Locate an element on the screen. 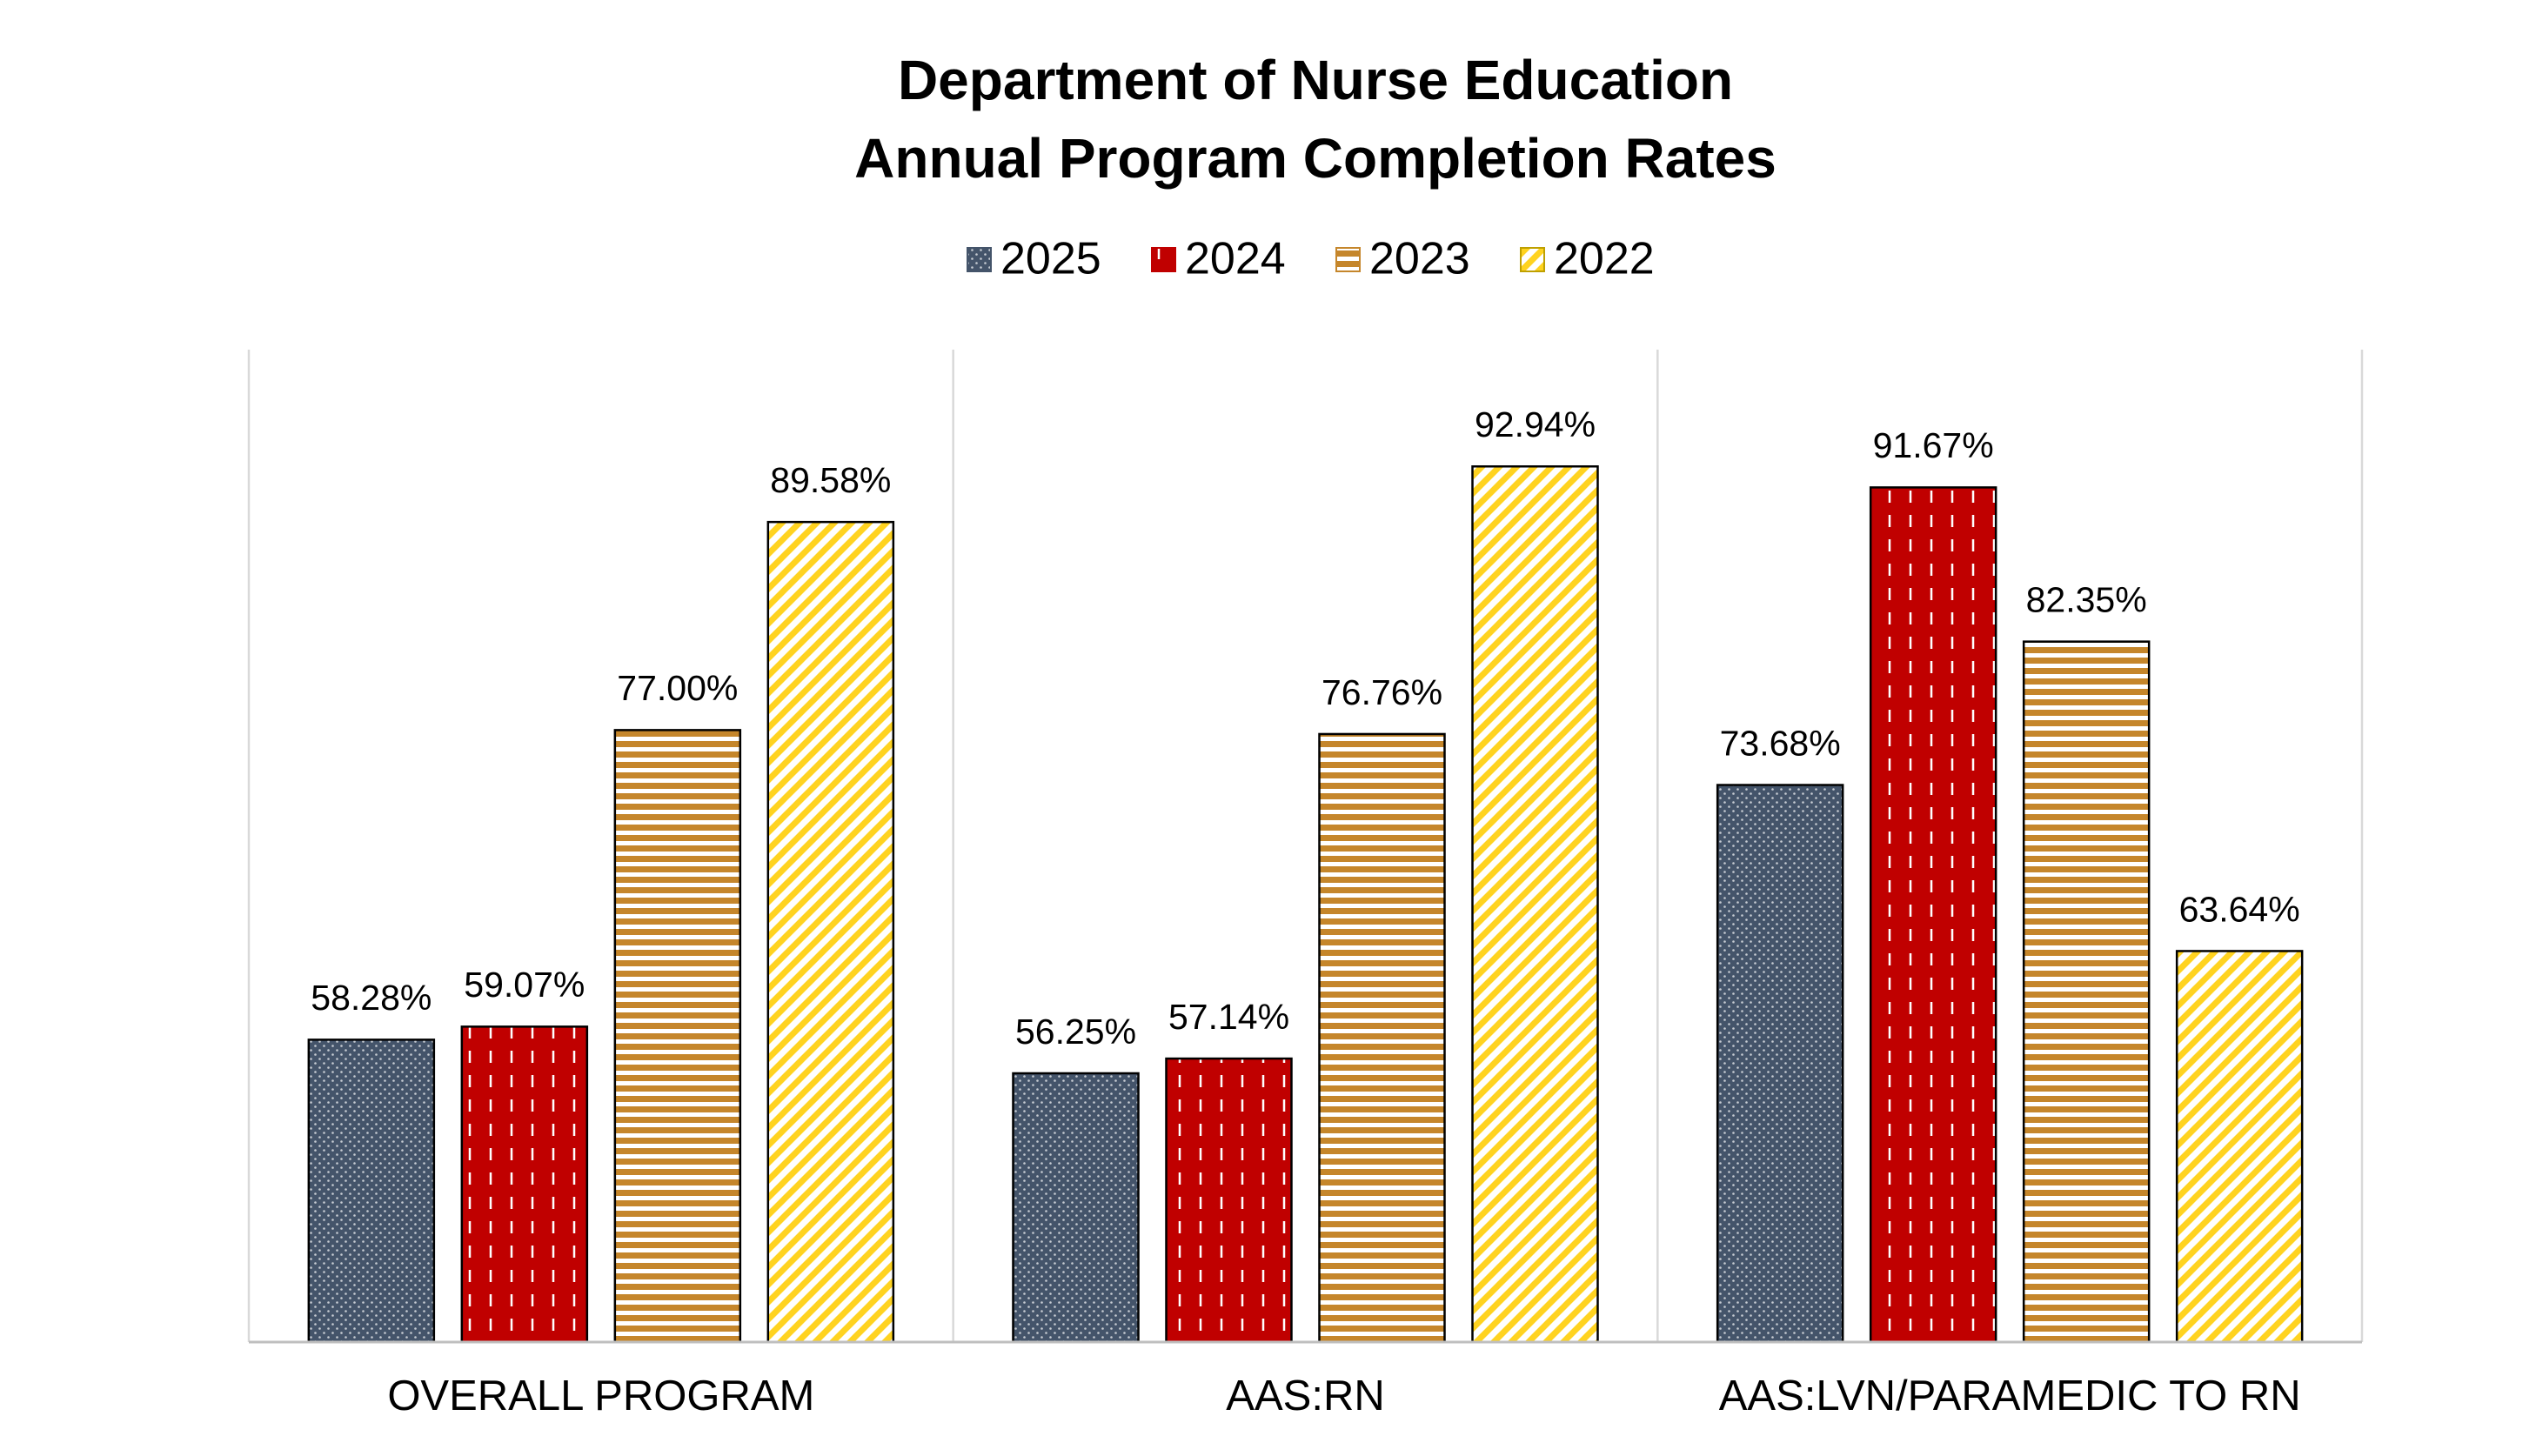 This screenshot has width=2536, height=1456. data-label: 58.28% is located at coordinates (371, 998).